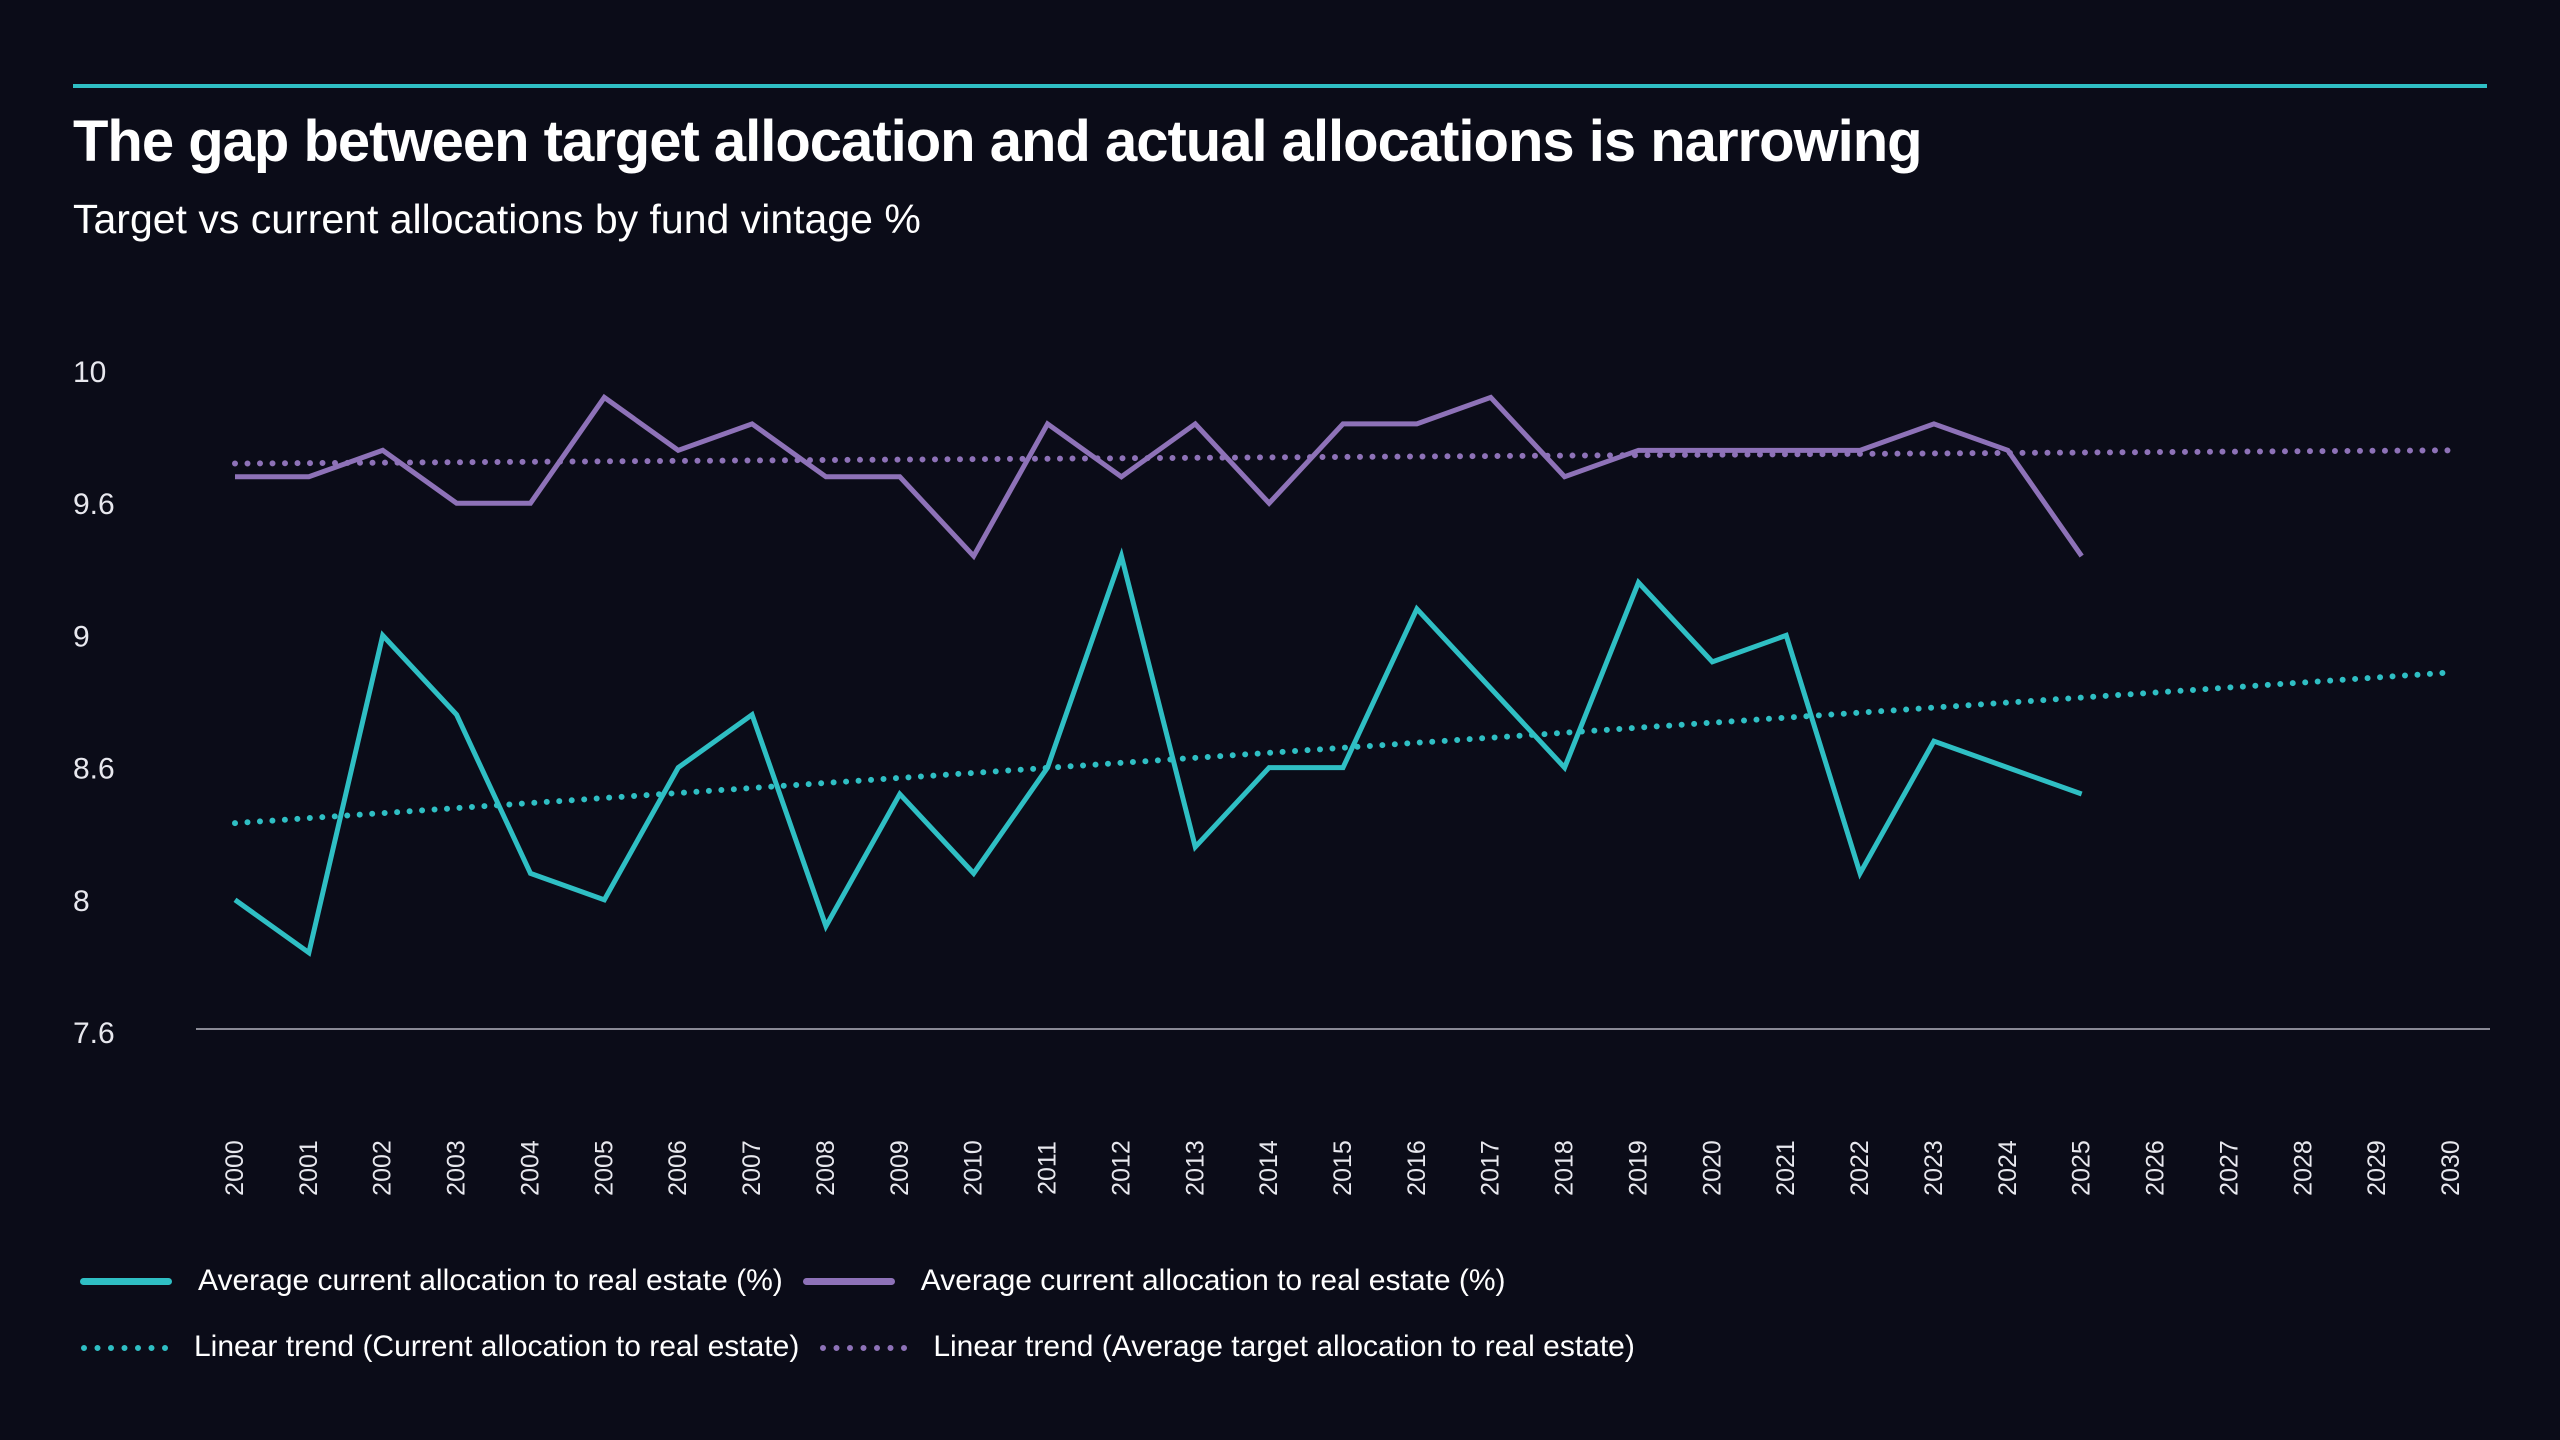  I want to click on x-tick-label: 2014, so click(1269, 1168).